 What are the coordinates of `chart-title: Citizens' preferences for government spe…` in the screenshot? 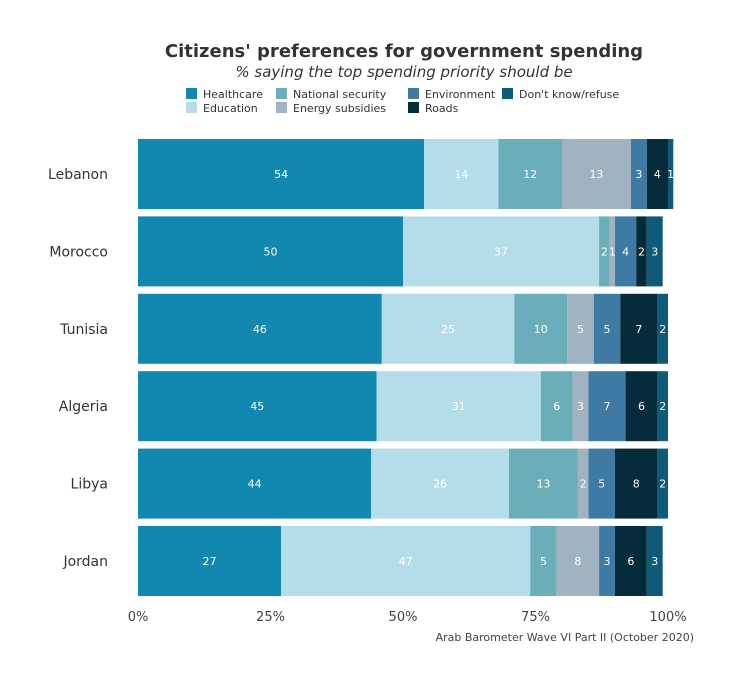 It's located at (404, 51).